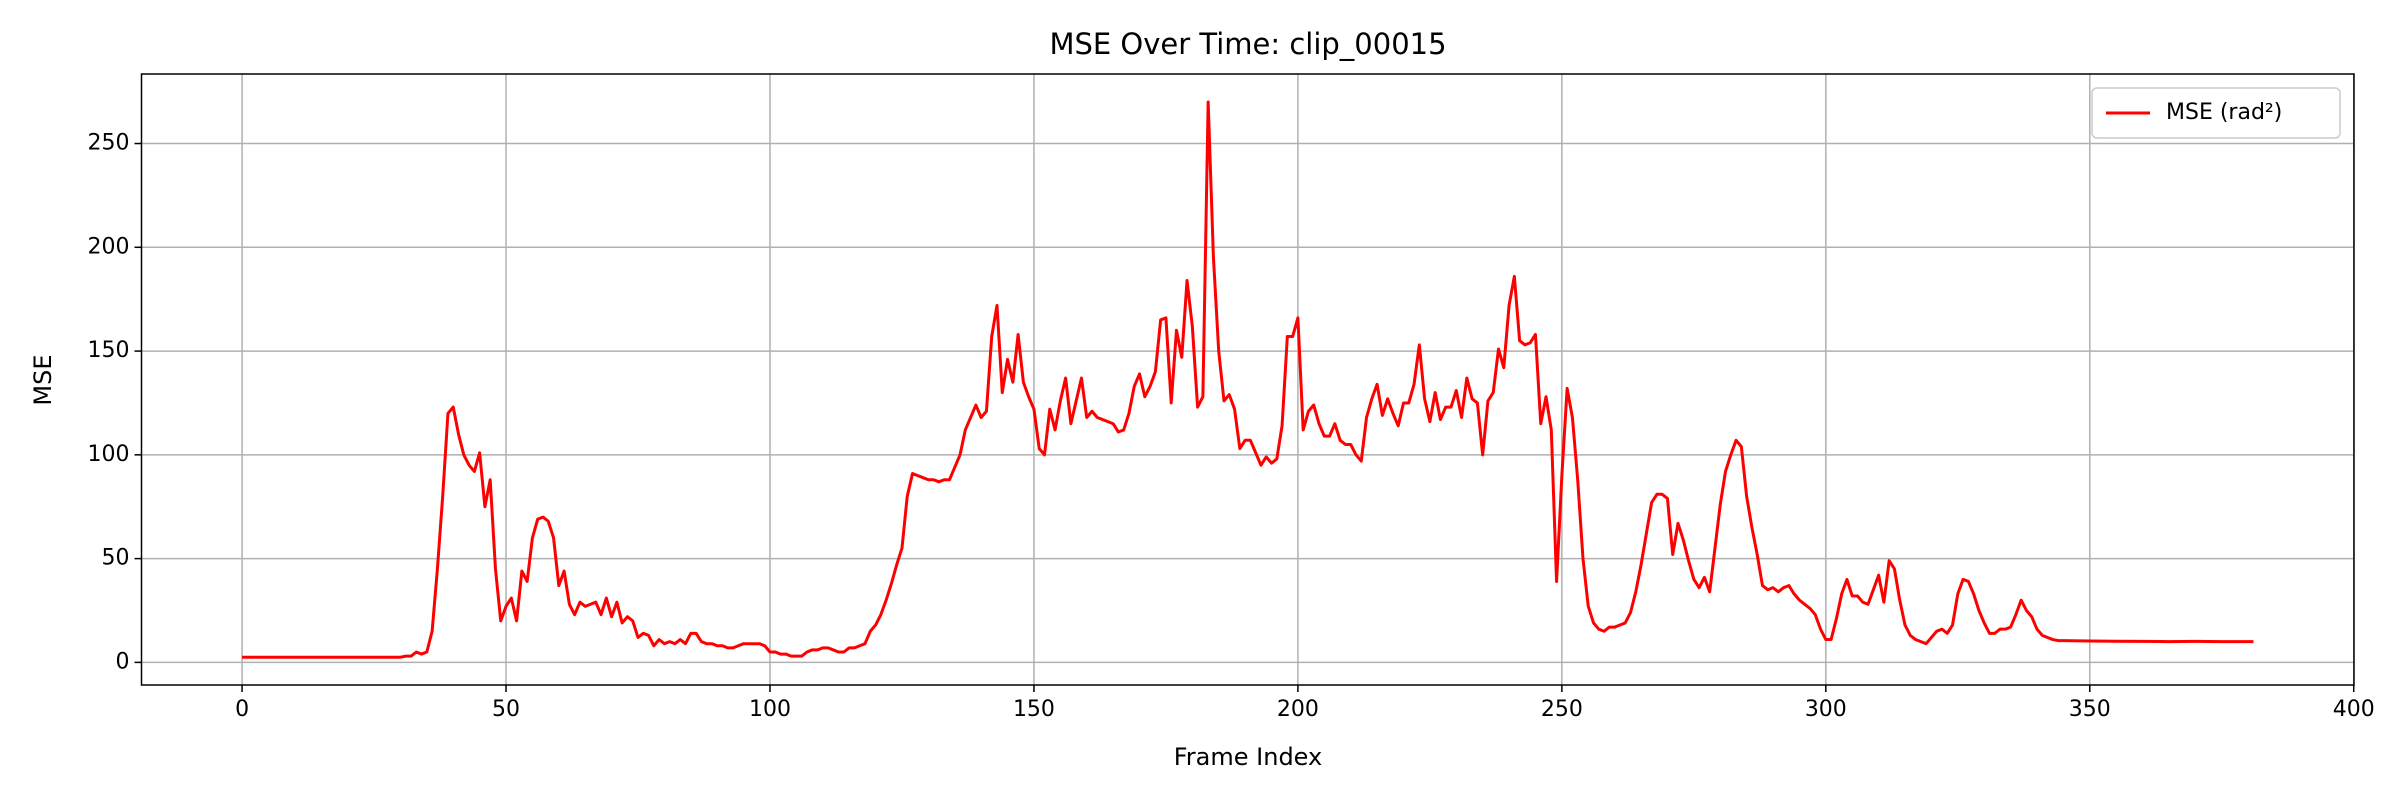 This screenshot has height=800, width=2400. What do you see at coordinates (770, 709) in the screenshot?
I see `x-tick-label: 100` at bounding box center [770, 709].